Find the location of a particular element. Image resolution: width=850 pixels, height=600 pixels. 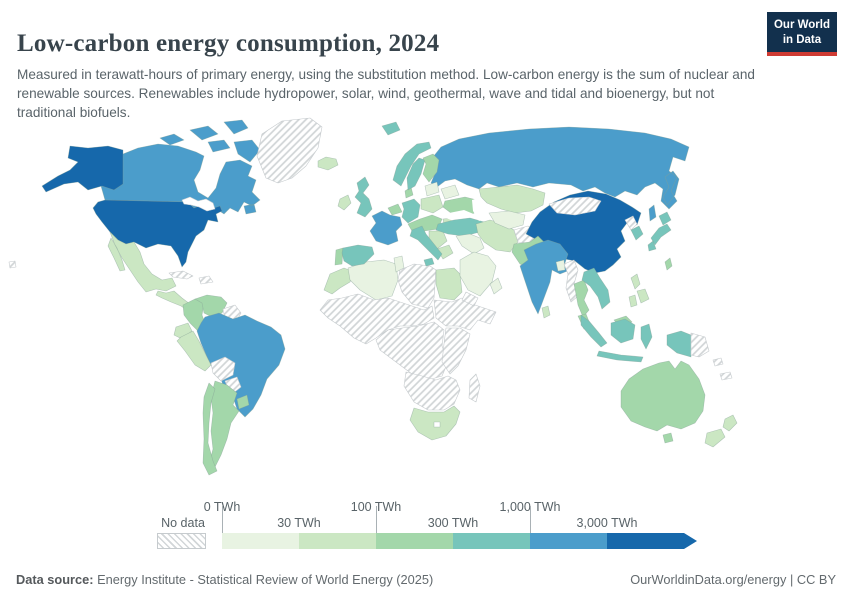

country-australia is located at coordinates (663, 402).